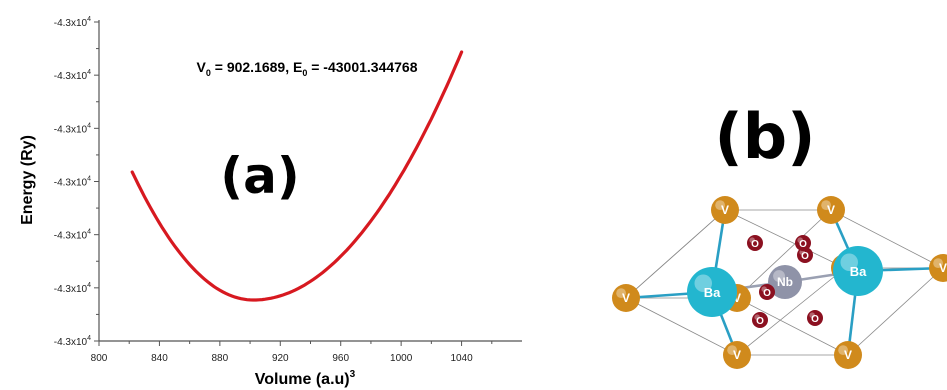  What do you see at coordinates (307, 68) in the screenshot?
I see `eos-fit-annotation: V0 = 902.1689, E0 = -43001.344768` at bounding box center [307, 68].